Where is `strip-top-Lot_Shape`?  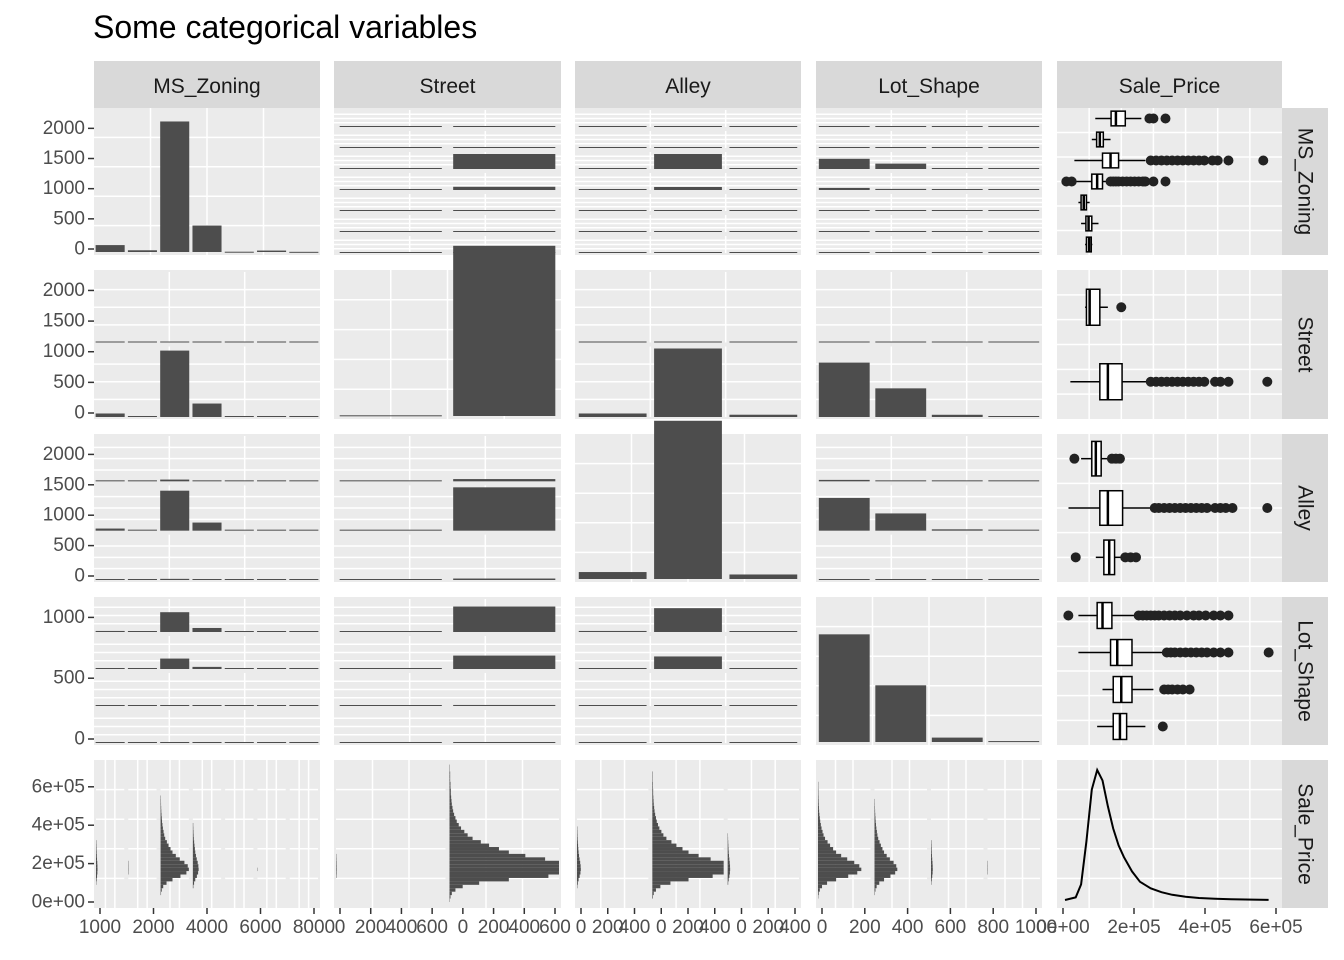 strip-top-Lot_Shape is located at coordinates (929, 84).